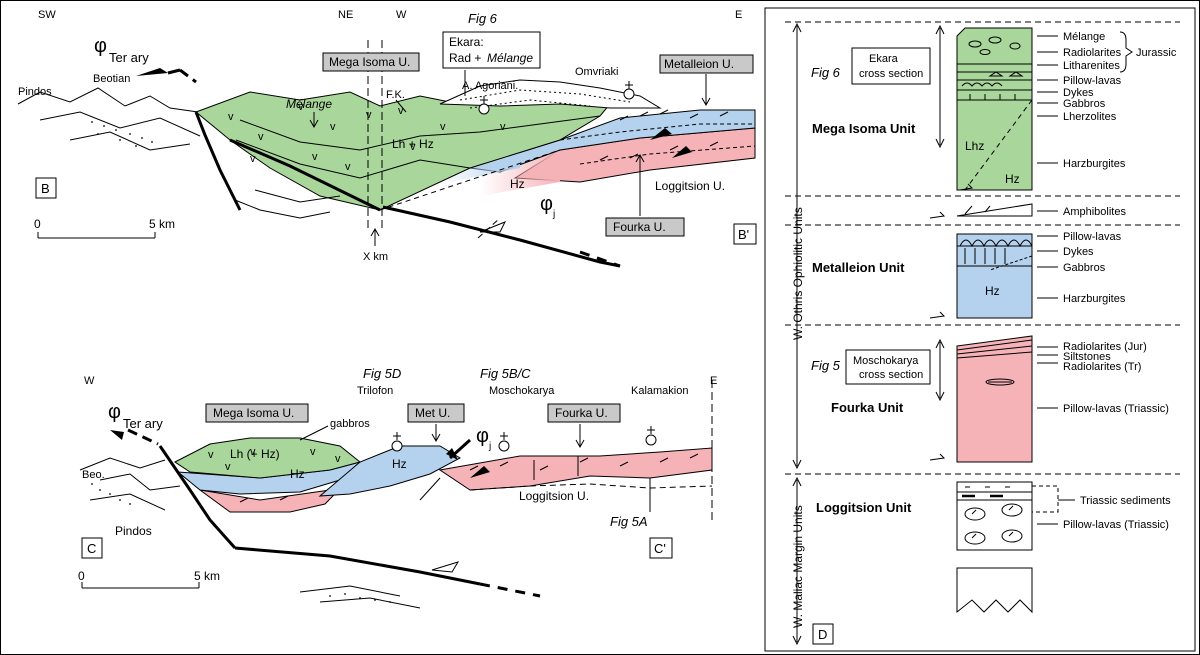 This screenshot has height=655, width=1200. I want to click on metalleion-layer-labels: Pillow-lavas Dykes Gabbros Harzburgites, so click(1094, 268).